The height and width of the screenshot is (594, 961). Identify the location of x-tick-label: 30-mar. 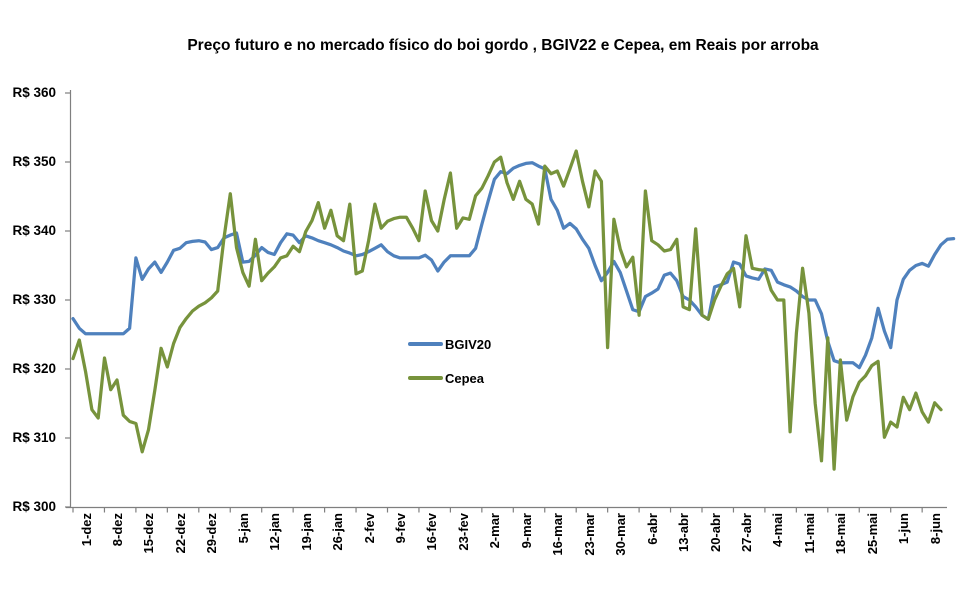
(621, 534).